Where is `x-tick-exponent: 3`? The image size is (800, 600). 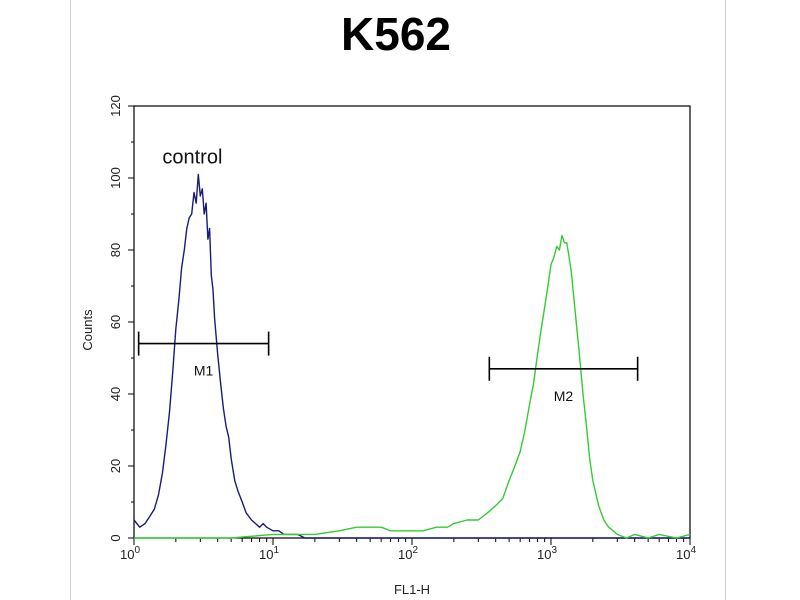
x-tick-exponent: 3 is located at coordinates (554, 550).